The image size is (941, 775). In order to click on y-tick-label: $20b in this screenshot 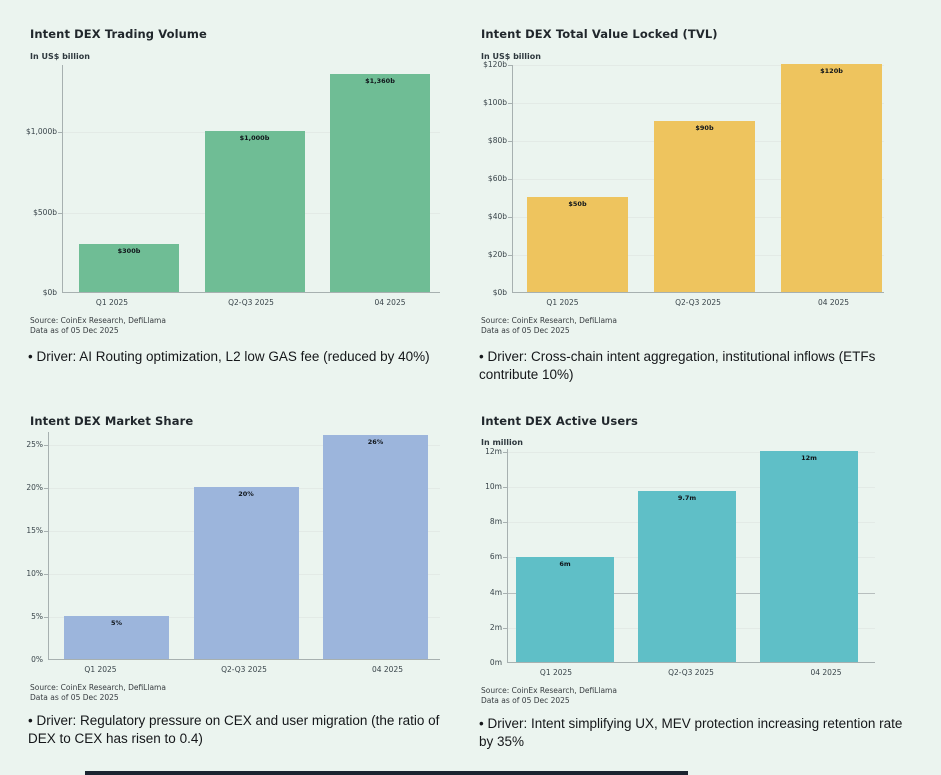, I will do `click(497, 254)`.